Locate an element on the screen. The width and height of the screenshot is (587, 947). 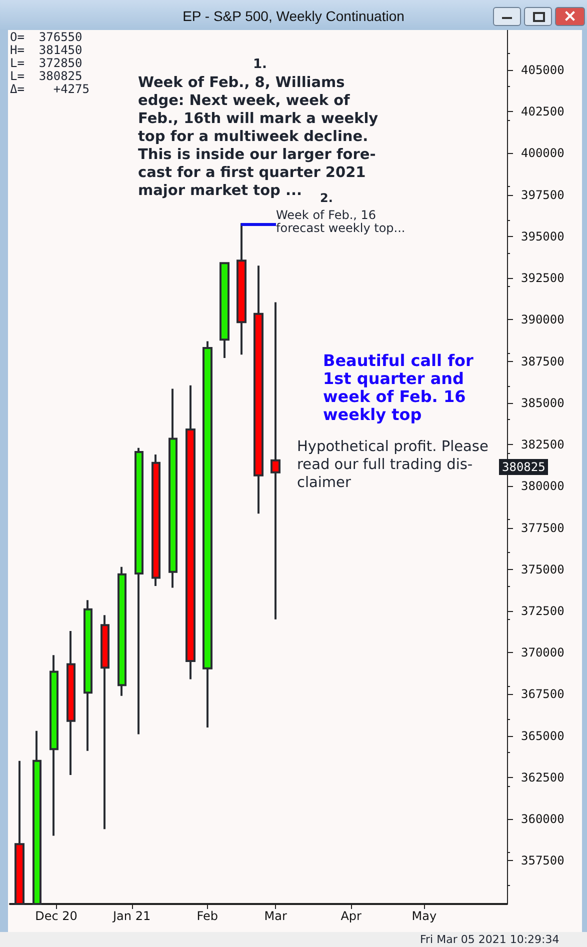
y-tick-label: 360000 is located at coordinates (542, 819).